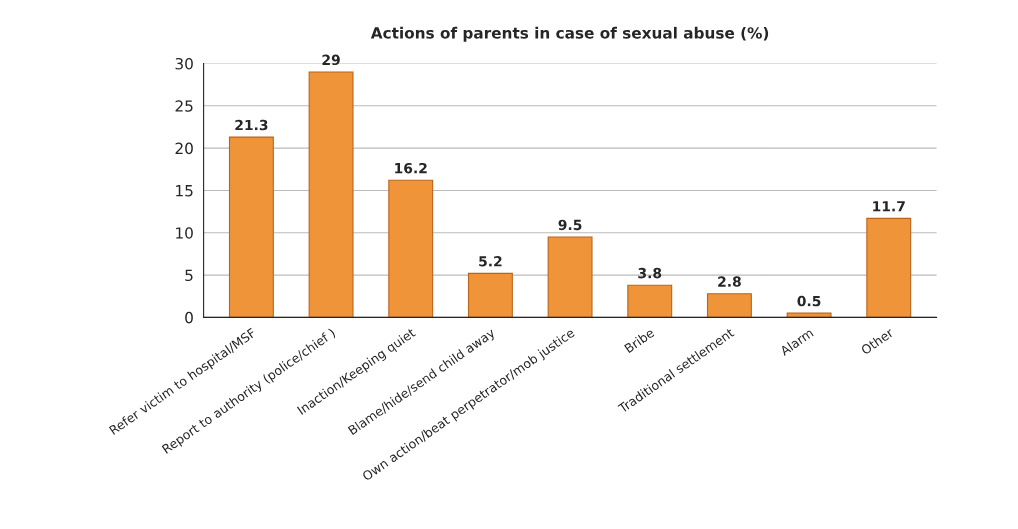 The image size is (1018, 529). Describe the element at coordinates (411, 168) in the screenshot. I see `data-label: 16.2` at that location.